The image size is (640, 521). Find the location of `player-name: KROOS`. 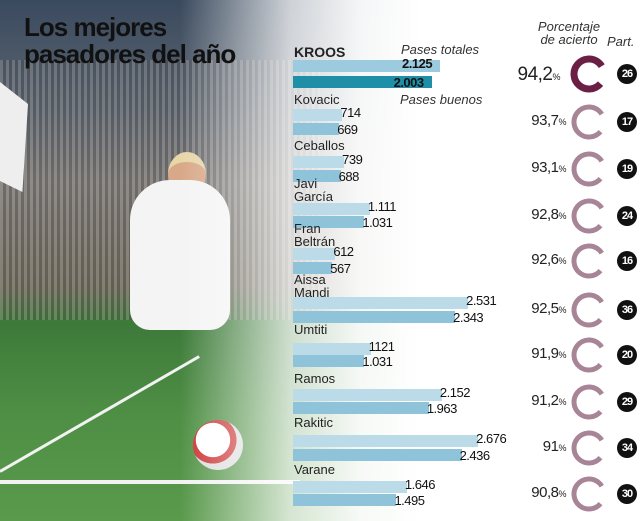

player-name: KROOS is located at coordinates (320, 52).